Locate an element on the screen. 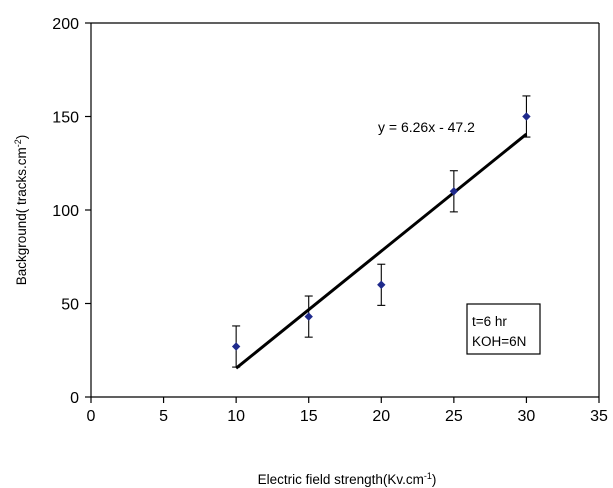 The width and height of the screenshot is (613, 488). x-tick-label-6: 30 is located at coordinates (527, 416).